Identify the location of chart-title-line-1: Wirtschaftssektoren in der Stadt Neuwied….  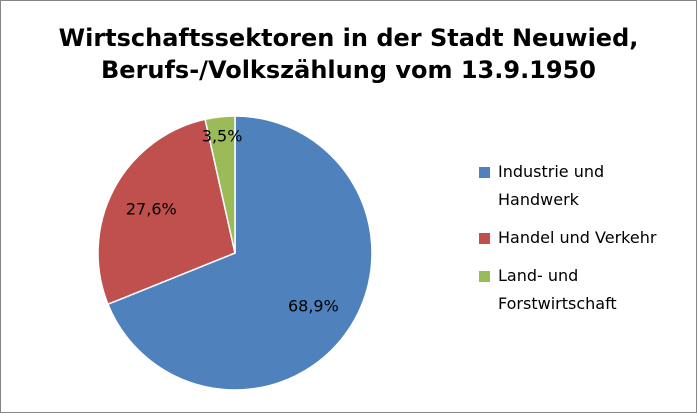
(348, 38).